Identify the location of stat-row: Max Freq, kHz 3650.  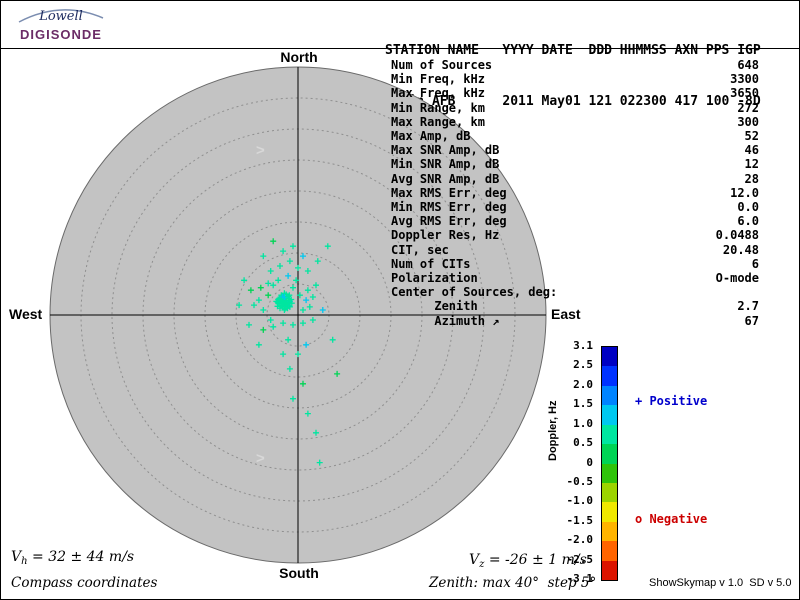
(575, 93).